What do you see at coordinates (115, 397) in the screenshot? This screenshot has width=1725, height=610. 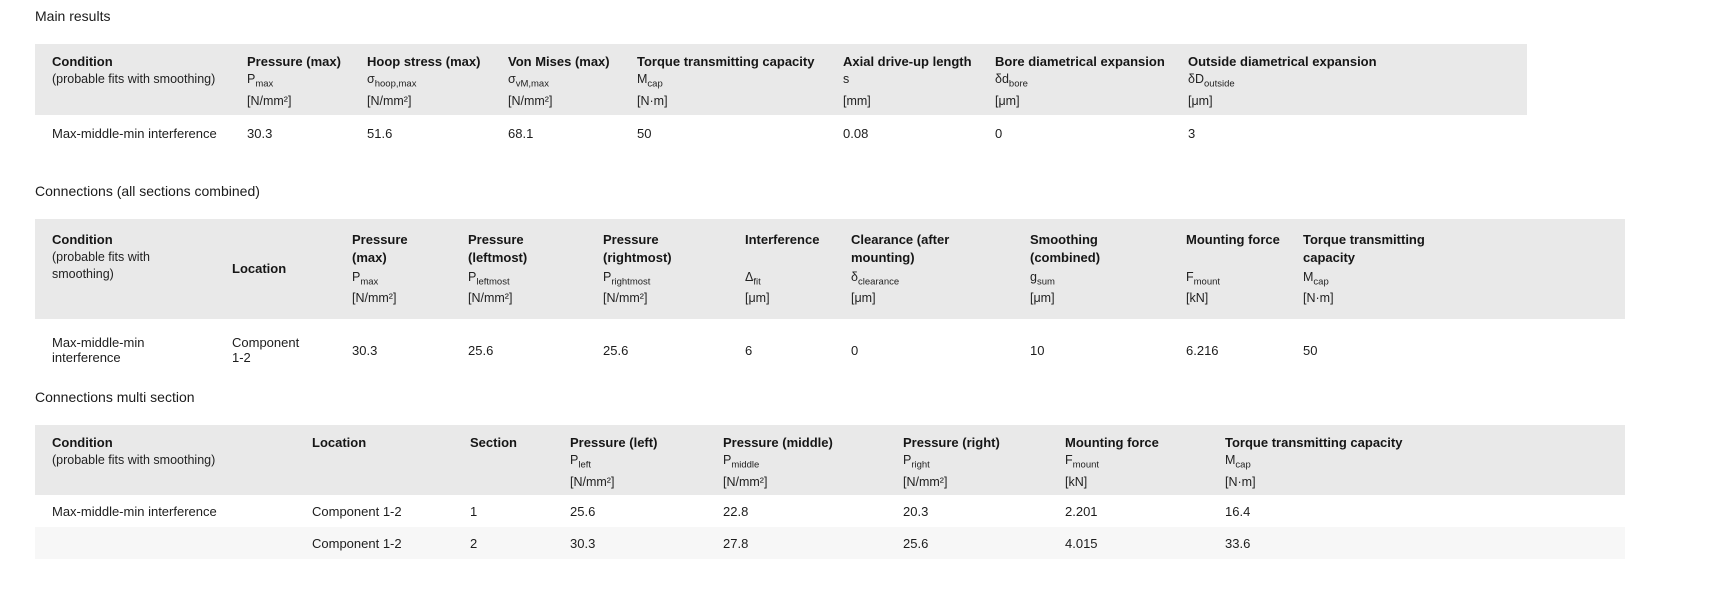 I see `section-title-connections-multi: Connections multi section` at bounding box center [115, 397].